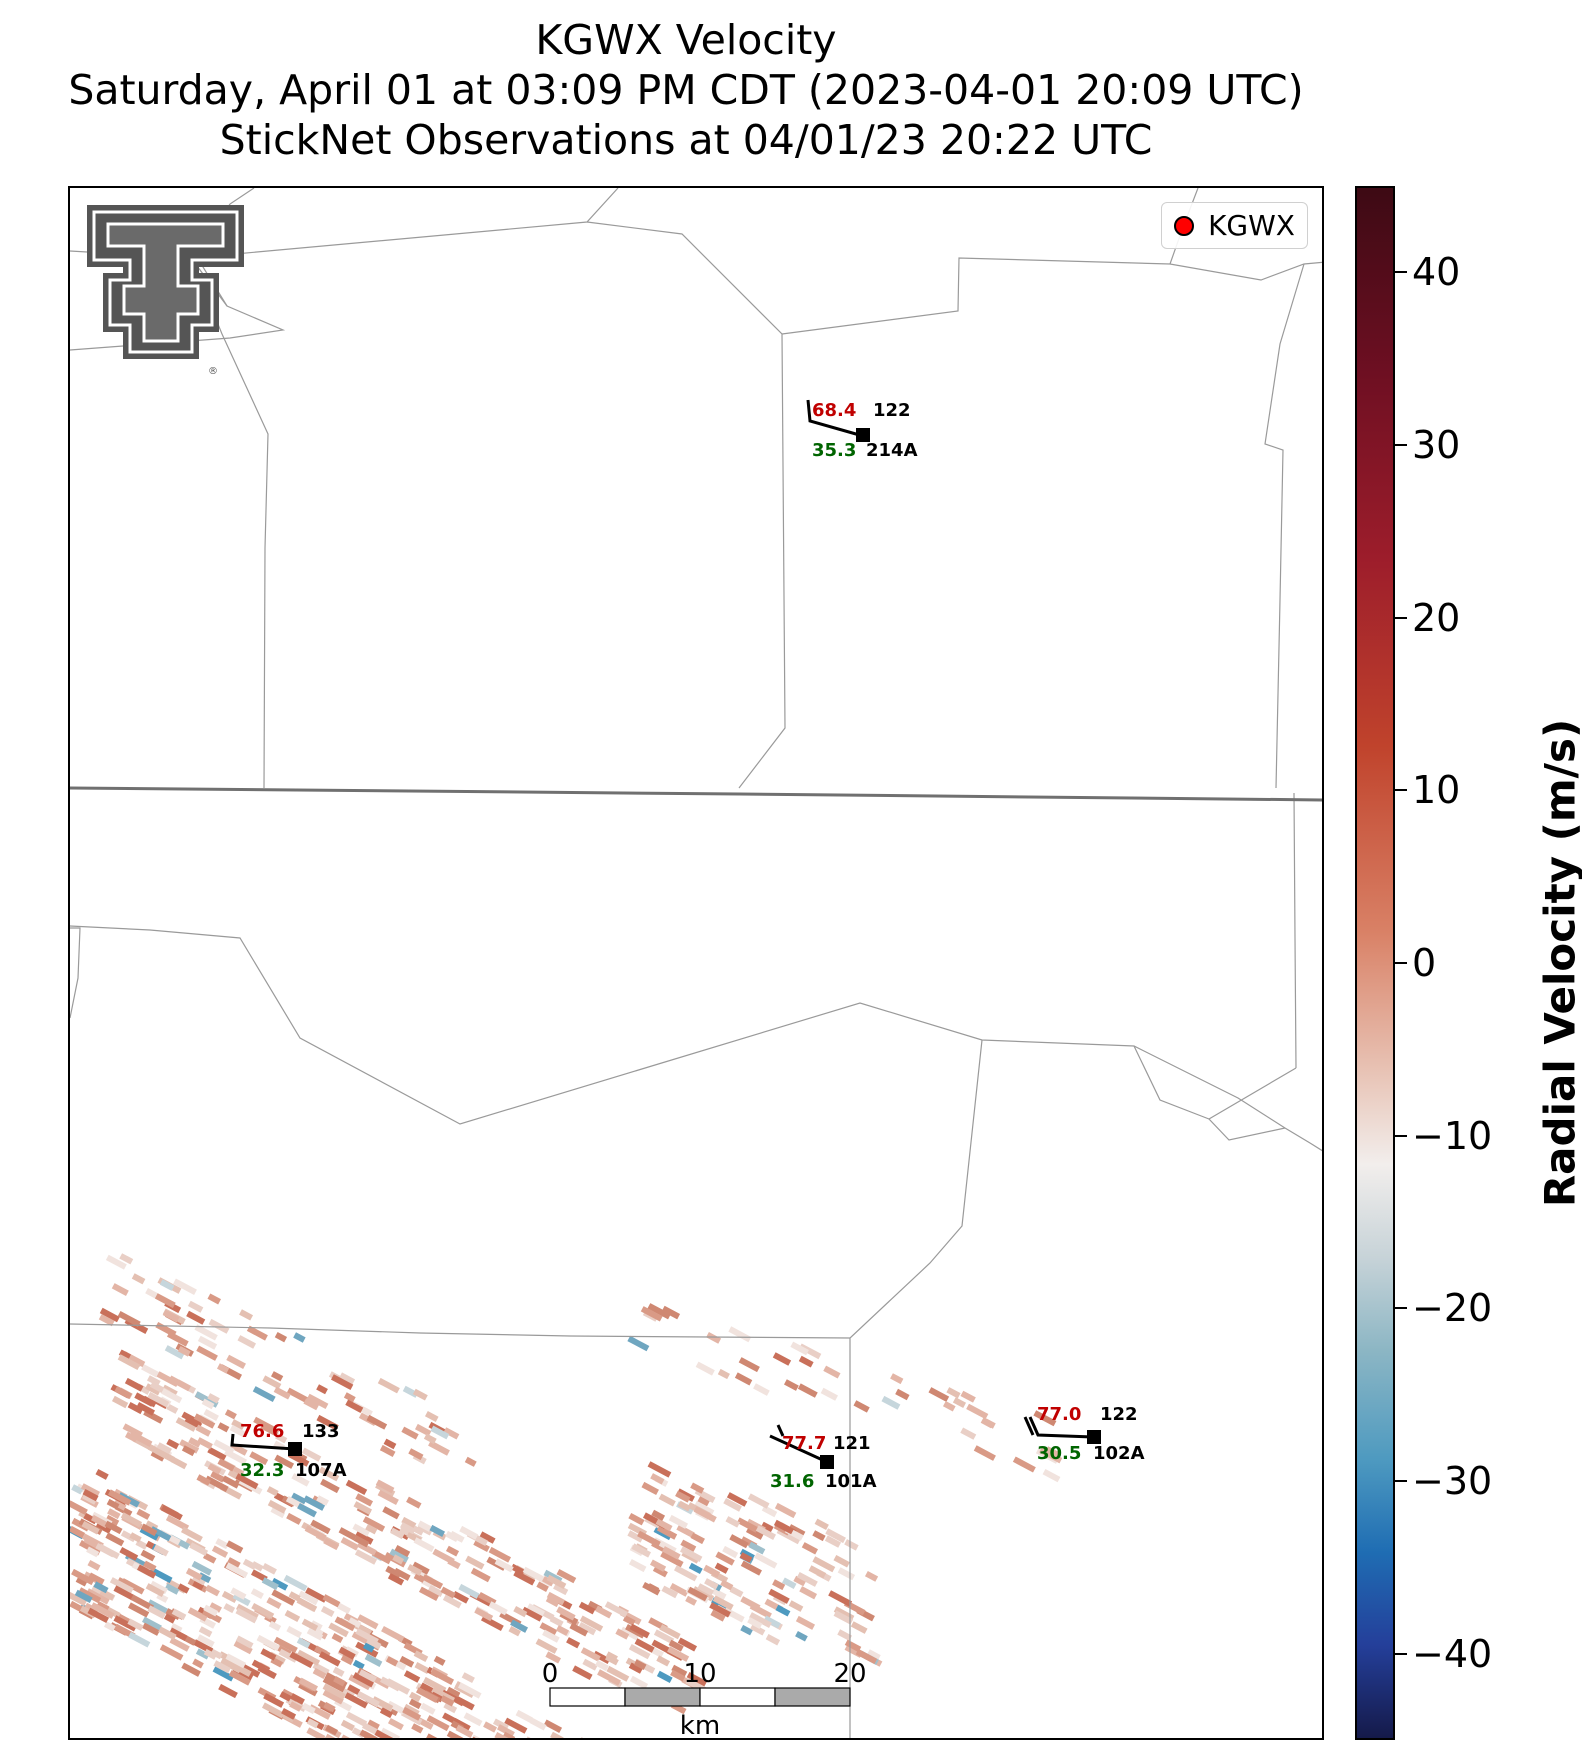 The image size is (1582, 1745). I want to click on station-marker-107A, so click(295, 1449).